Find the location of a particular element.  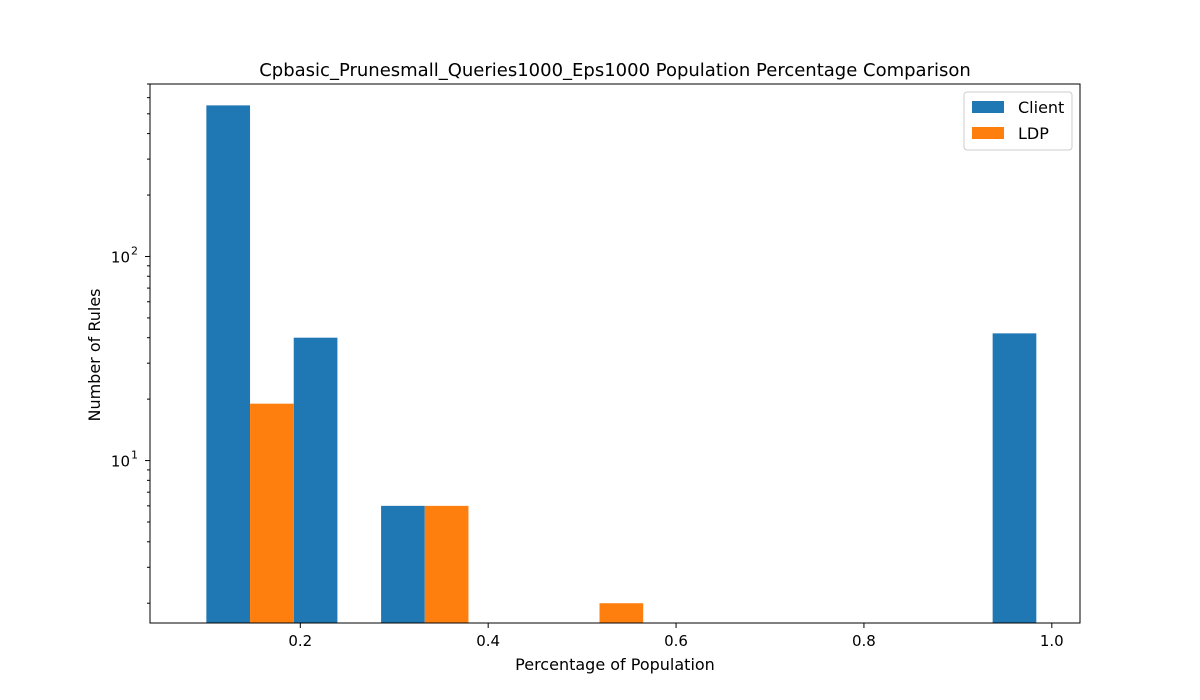

y-tick-exponent-0: 1 is located at coordinates (134, 455).